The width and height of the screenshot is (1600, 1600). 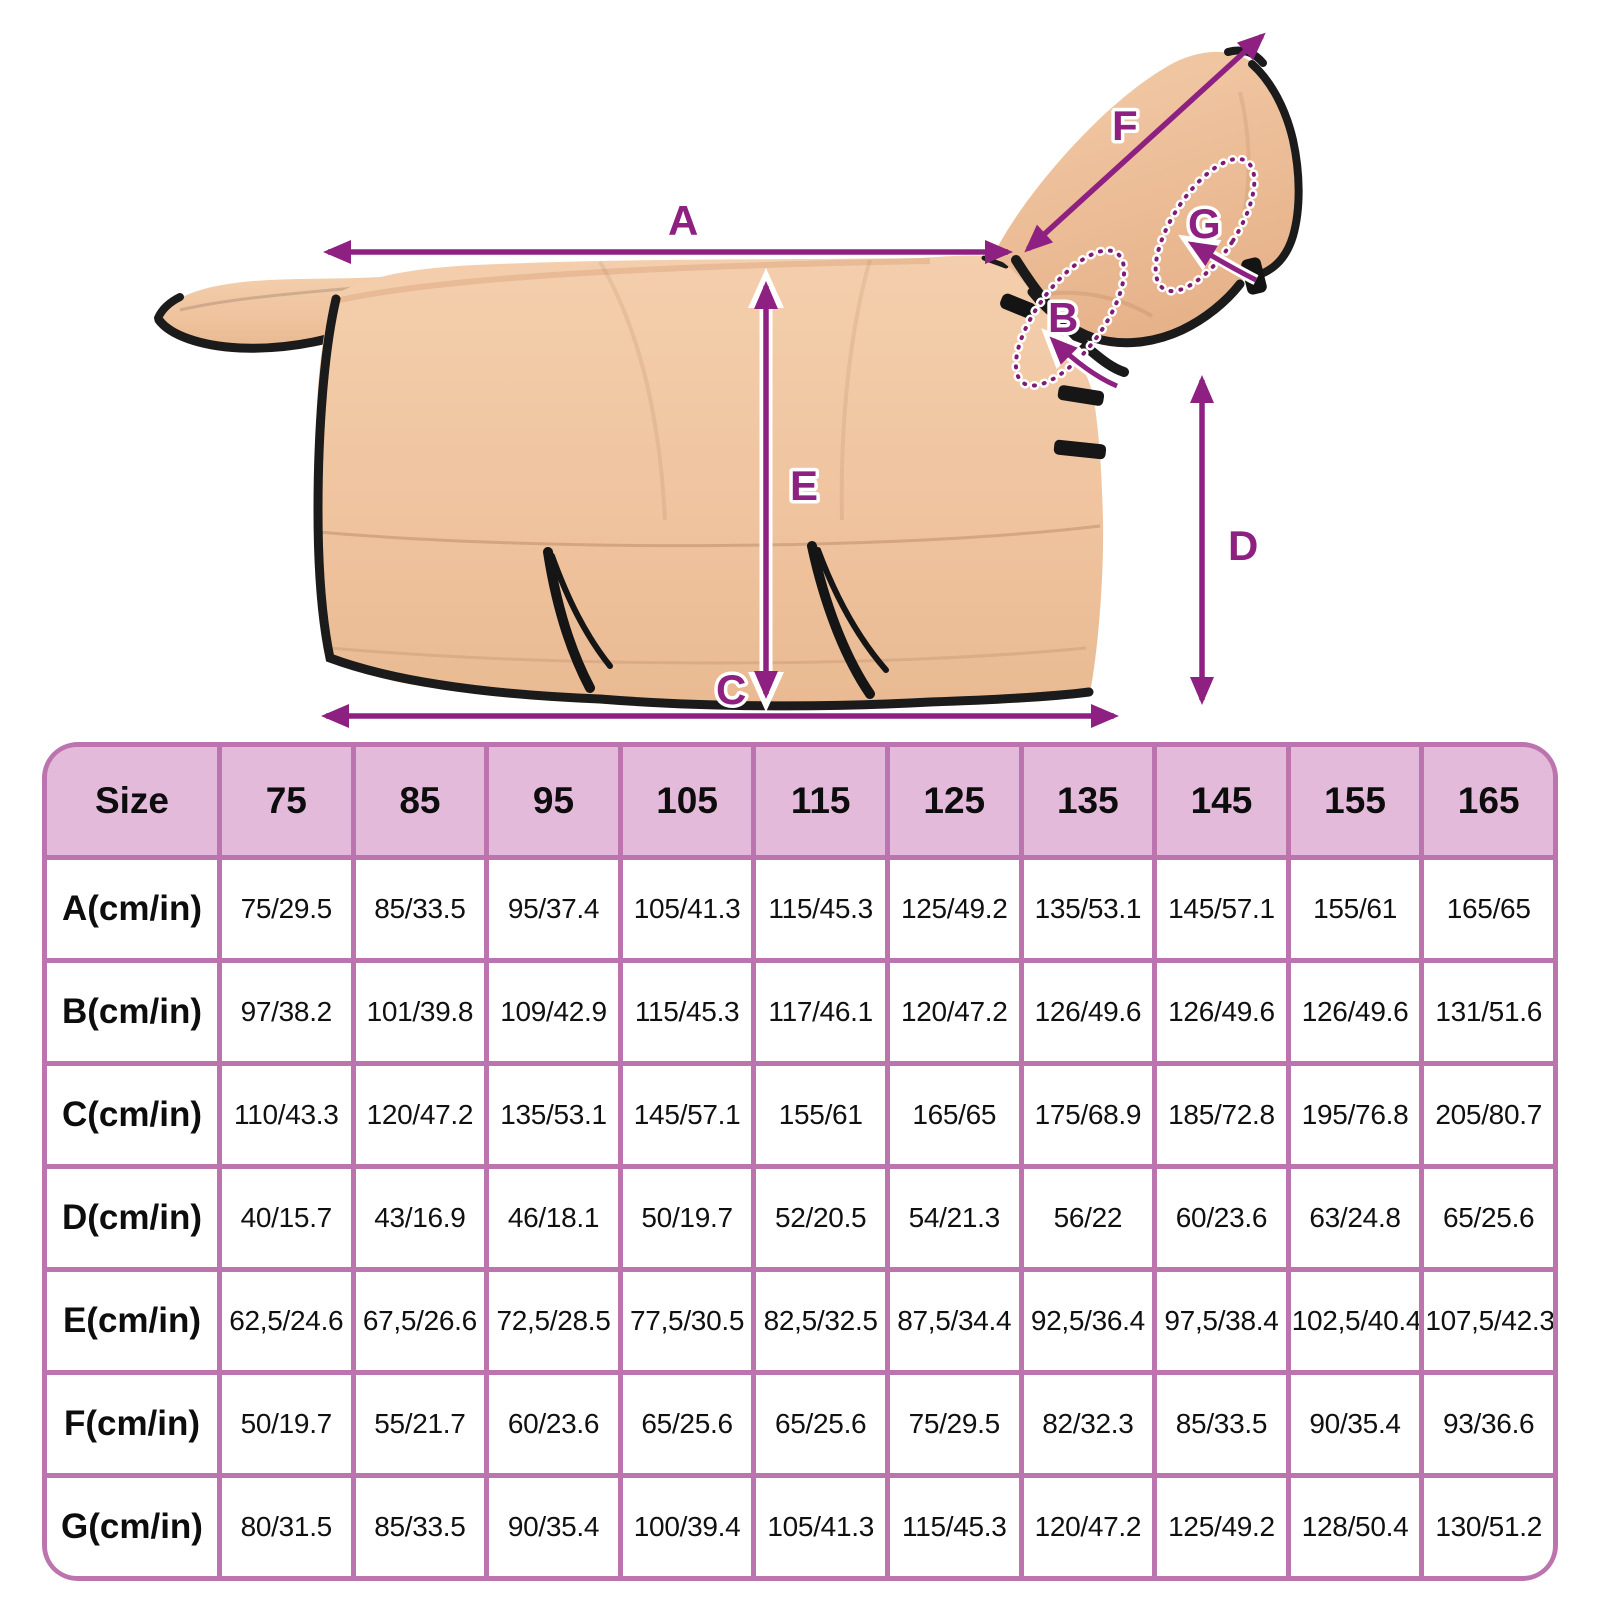 I want to click on size-header-cell: Size, so click(x=132, y=801).